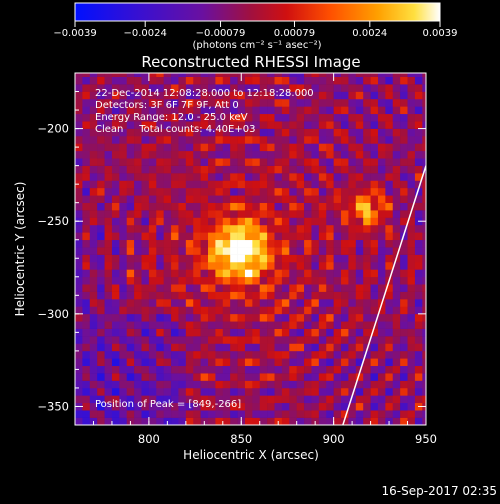 The height and width of the screenshot is (504, 500). What do you see at coordinates (334, 439) in the screenshot?
I see `x-tick-label: 900` at bounding box center [334, 439].